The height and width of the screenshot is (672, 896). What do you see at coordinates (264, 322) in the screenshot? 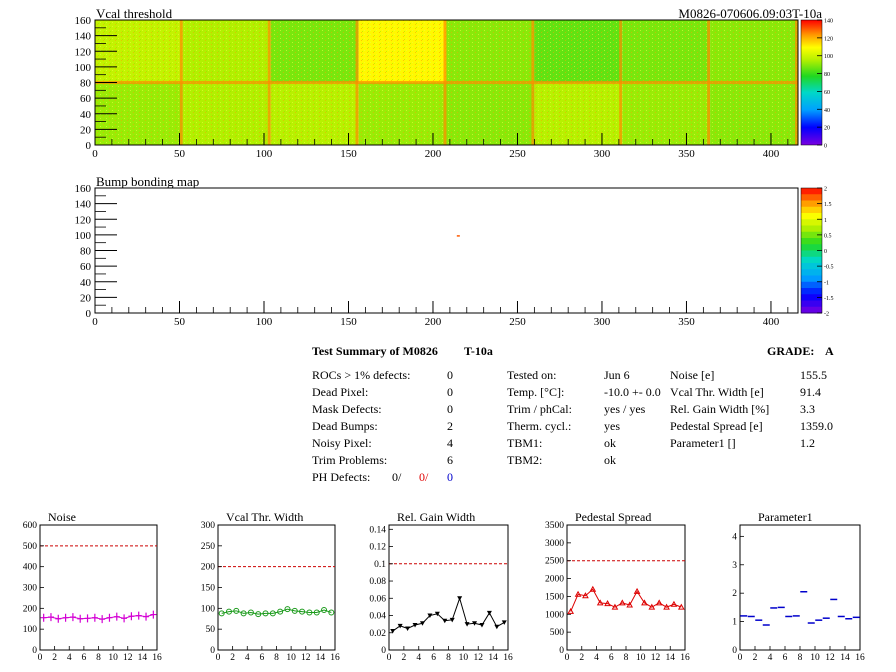
I see `x-tick-label: 100` at bounding box center [264, 322].